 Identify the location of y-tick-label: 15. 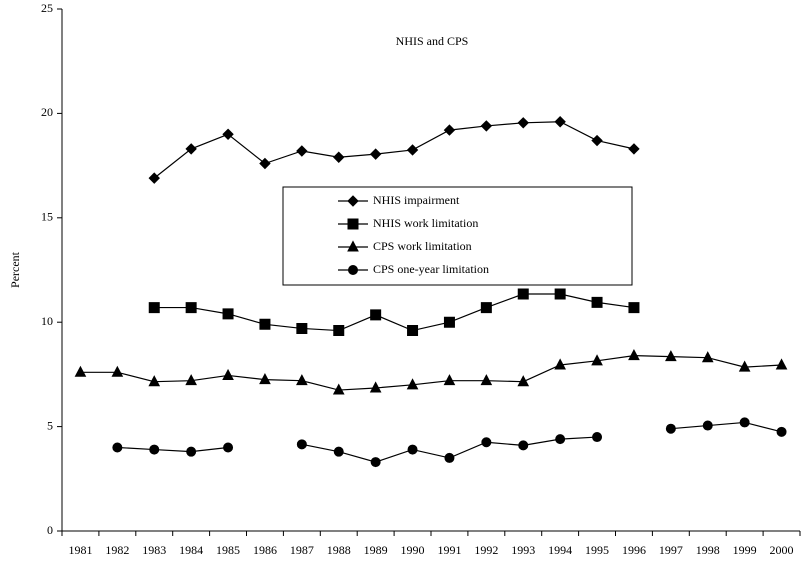
(47, 217).